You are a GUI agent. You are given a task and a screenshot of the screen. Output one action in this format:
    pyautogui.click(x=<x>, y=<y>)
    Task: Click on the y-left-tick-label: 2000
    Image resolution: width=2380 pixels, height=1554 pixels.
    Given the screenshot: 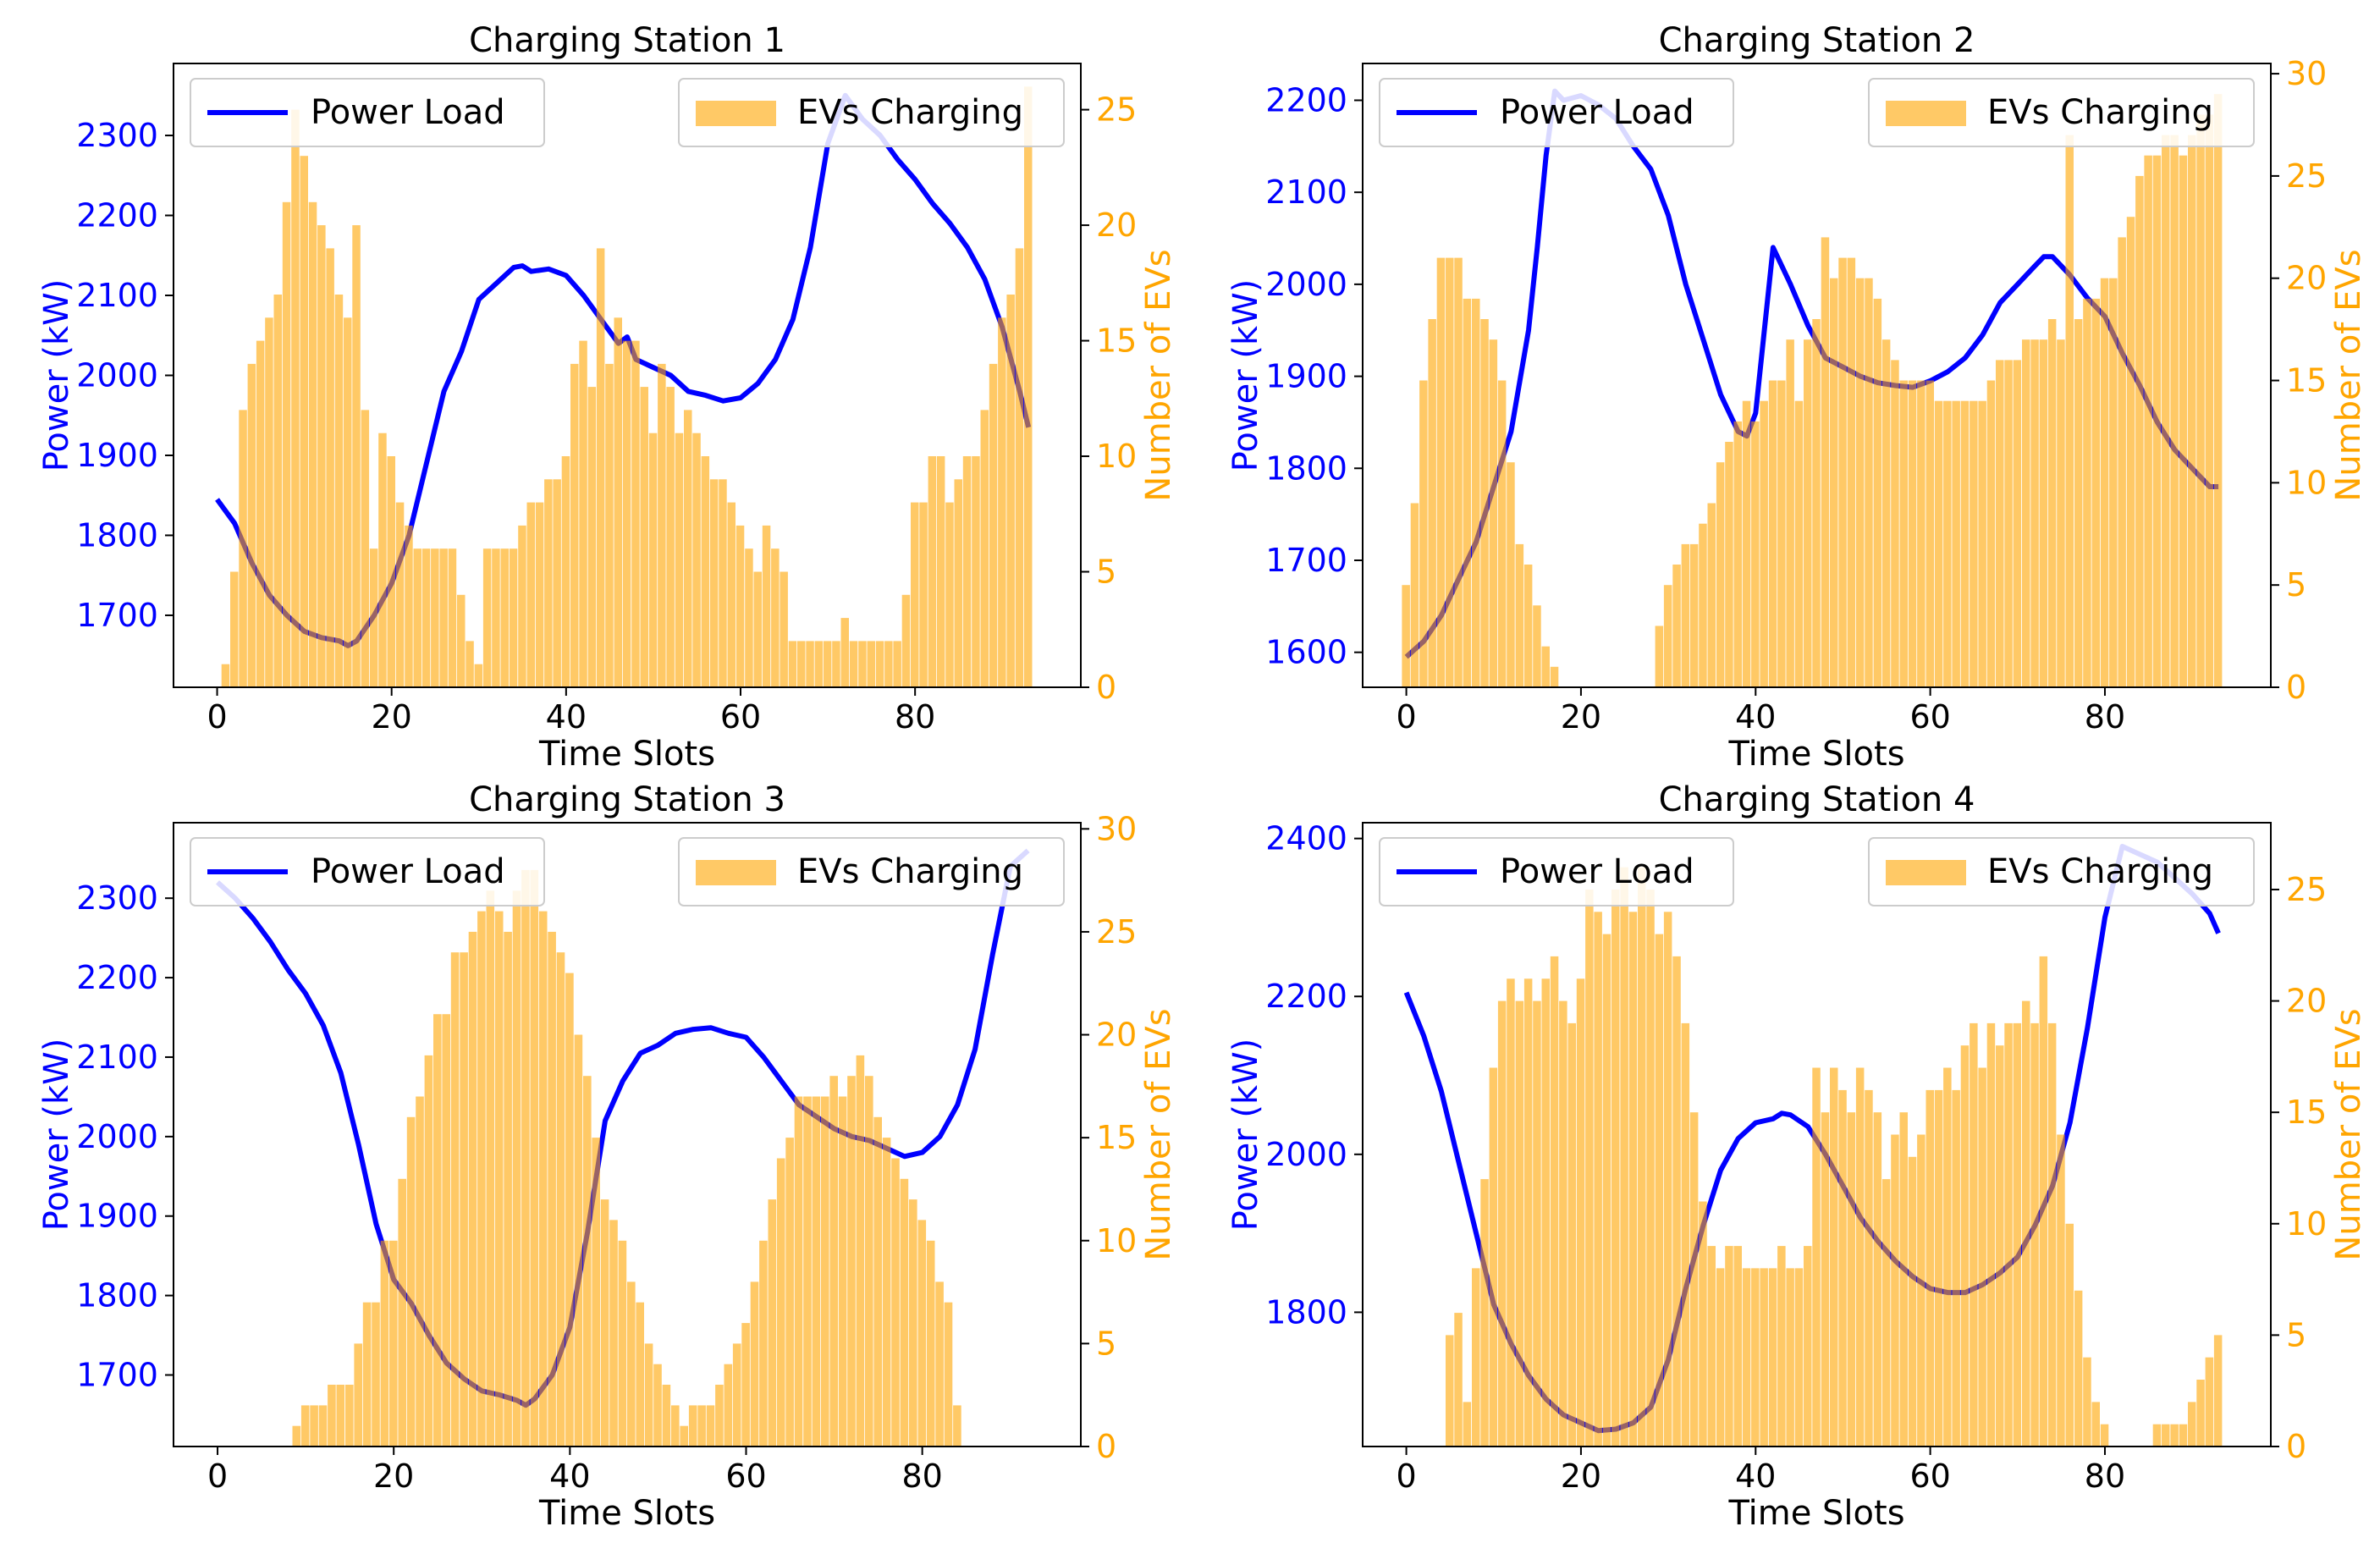 What is the action you would take?
    pyautogui.click(x=1306, y=284)
    